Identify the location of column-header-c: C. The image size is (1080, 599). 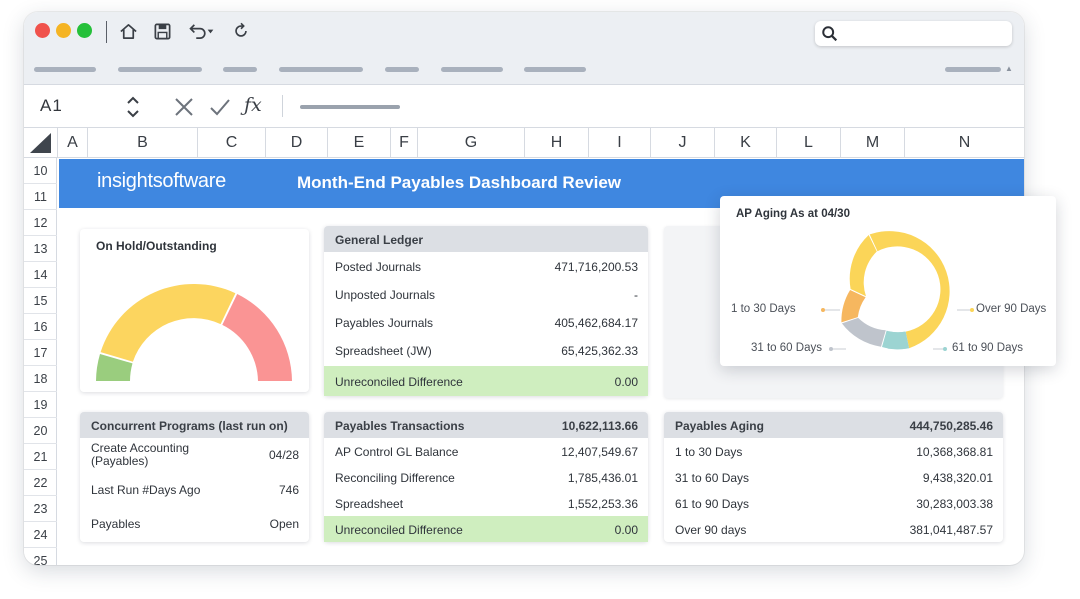
(231, 143).